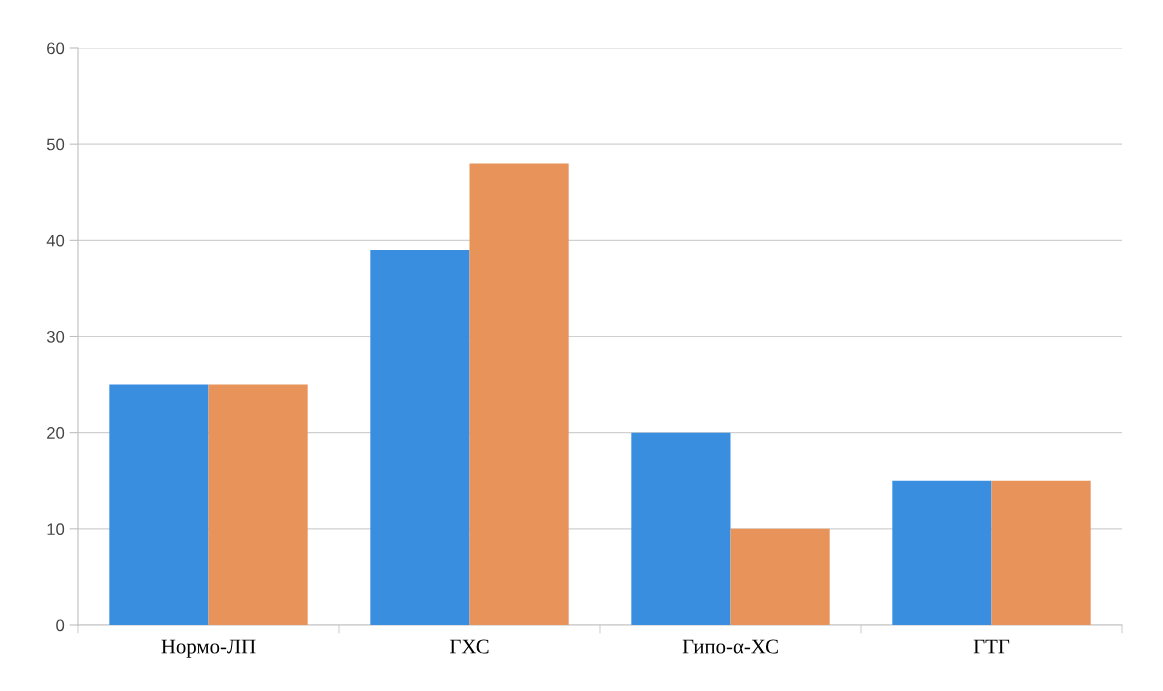  Describe the element at coordinates (991, 646) in the screenshot. I see `x-tick-label: ГТГ` at that location.